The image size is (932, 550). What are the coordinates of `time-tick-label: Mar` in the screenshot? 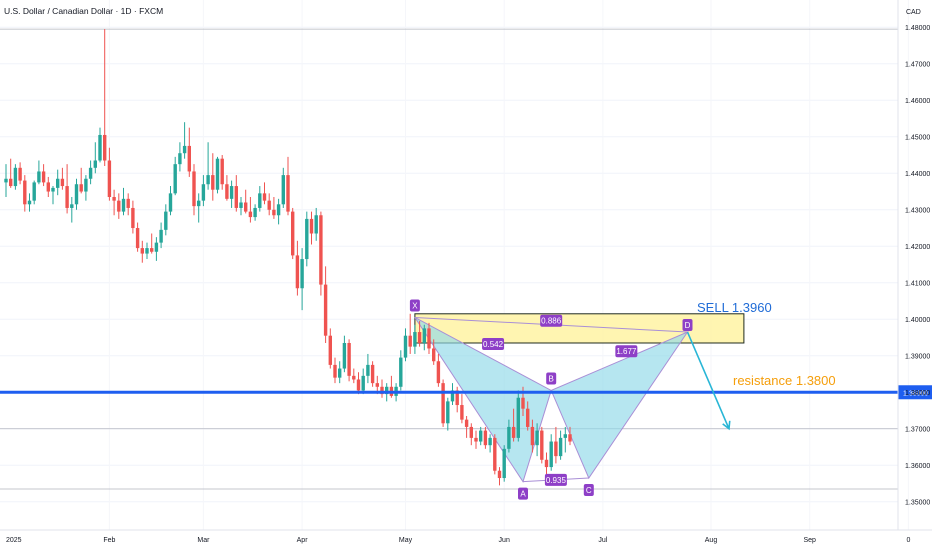 It's located at (203, 540).